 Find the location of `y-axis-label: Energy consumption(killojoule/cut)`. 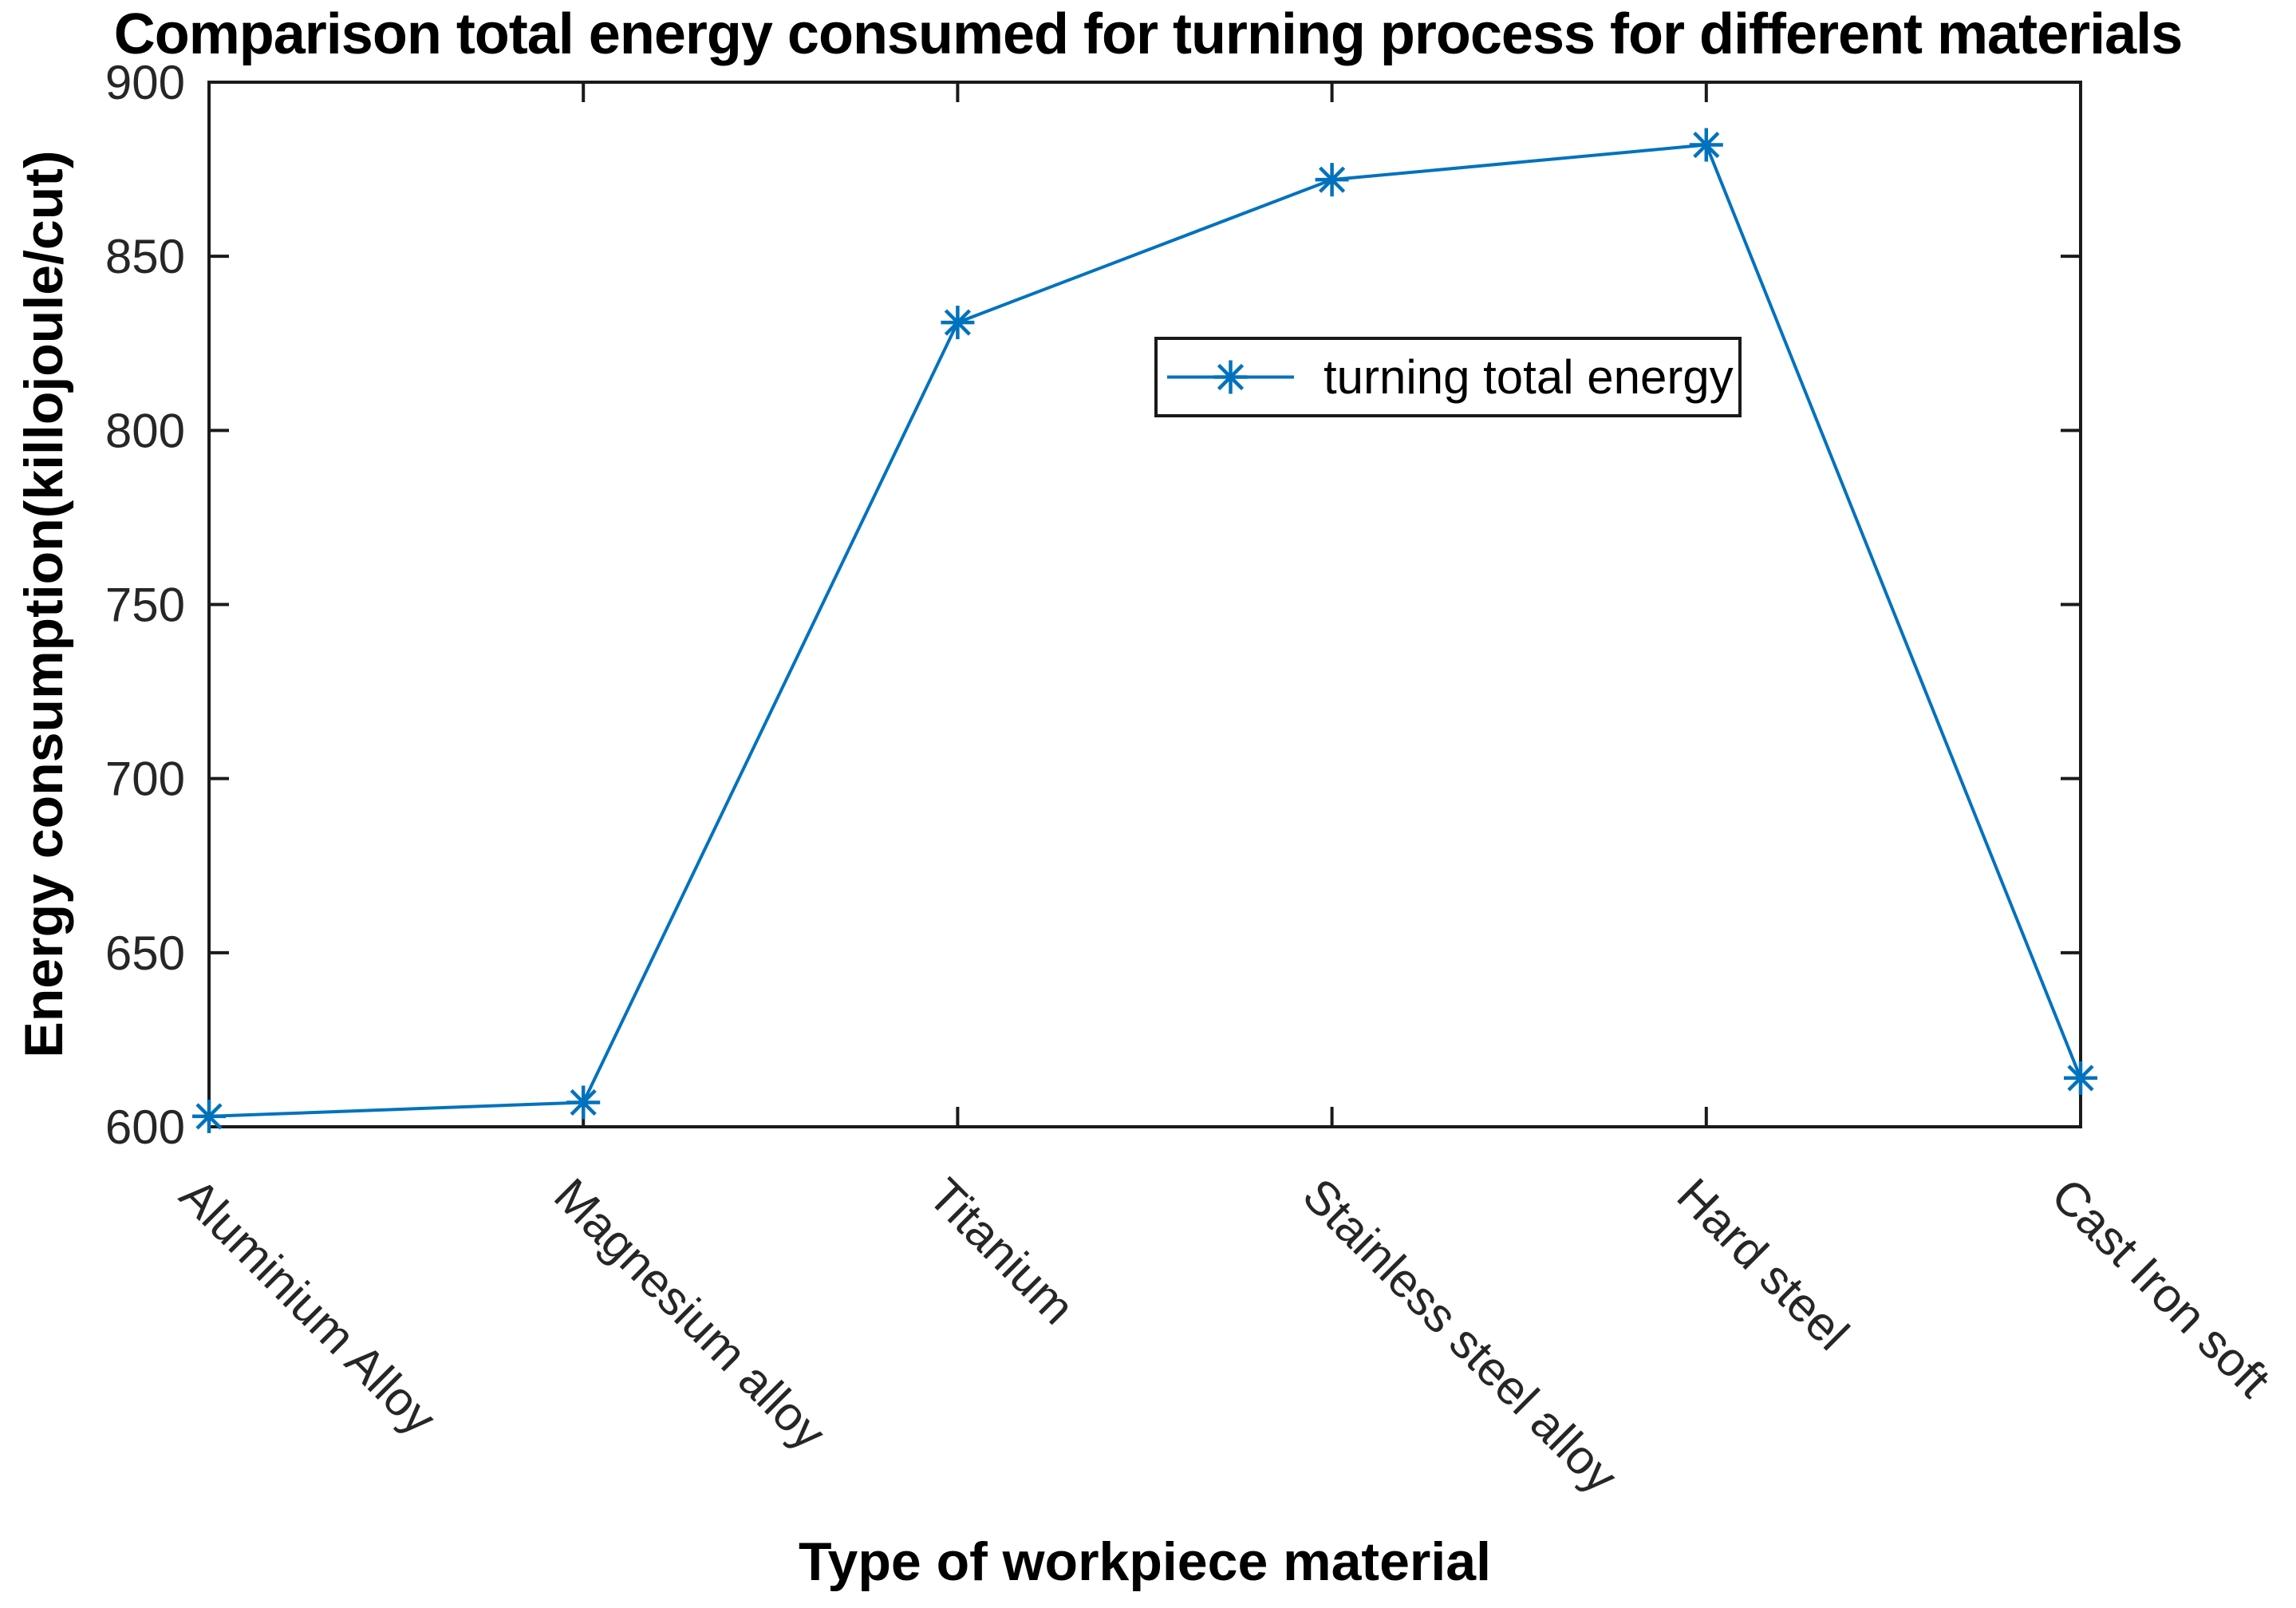

y-axis-label: Energy consumption(killojoule/cut) is located at coordinates (44, 604).